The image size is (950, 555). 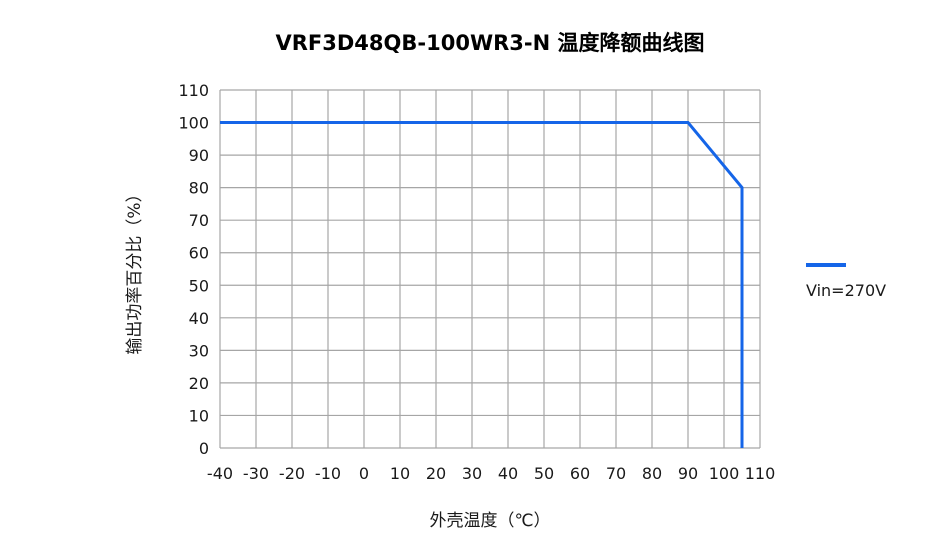 What do you see at coordinates (199, 383) in the screenshot?
I see `y-tick-label: 20` at bounding box center [199, 383].